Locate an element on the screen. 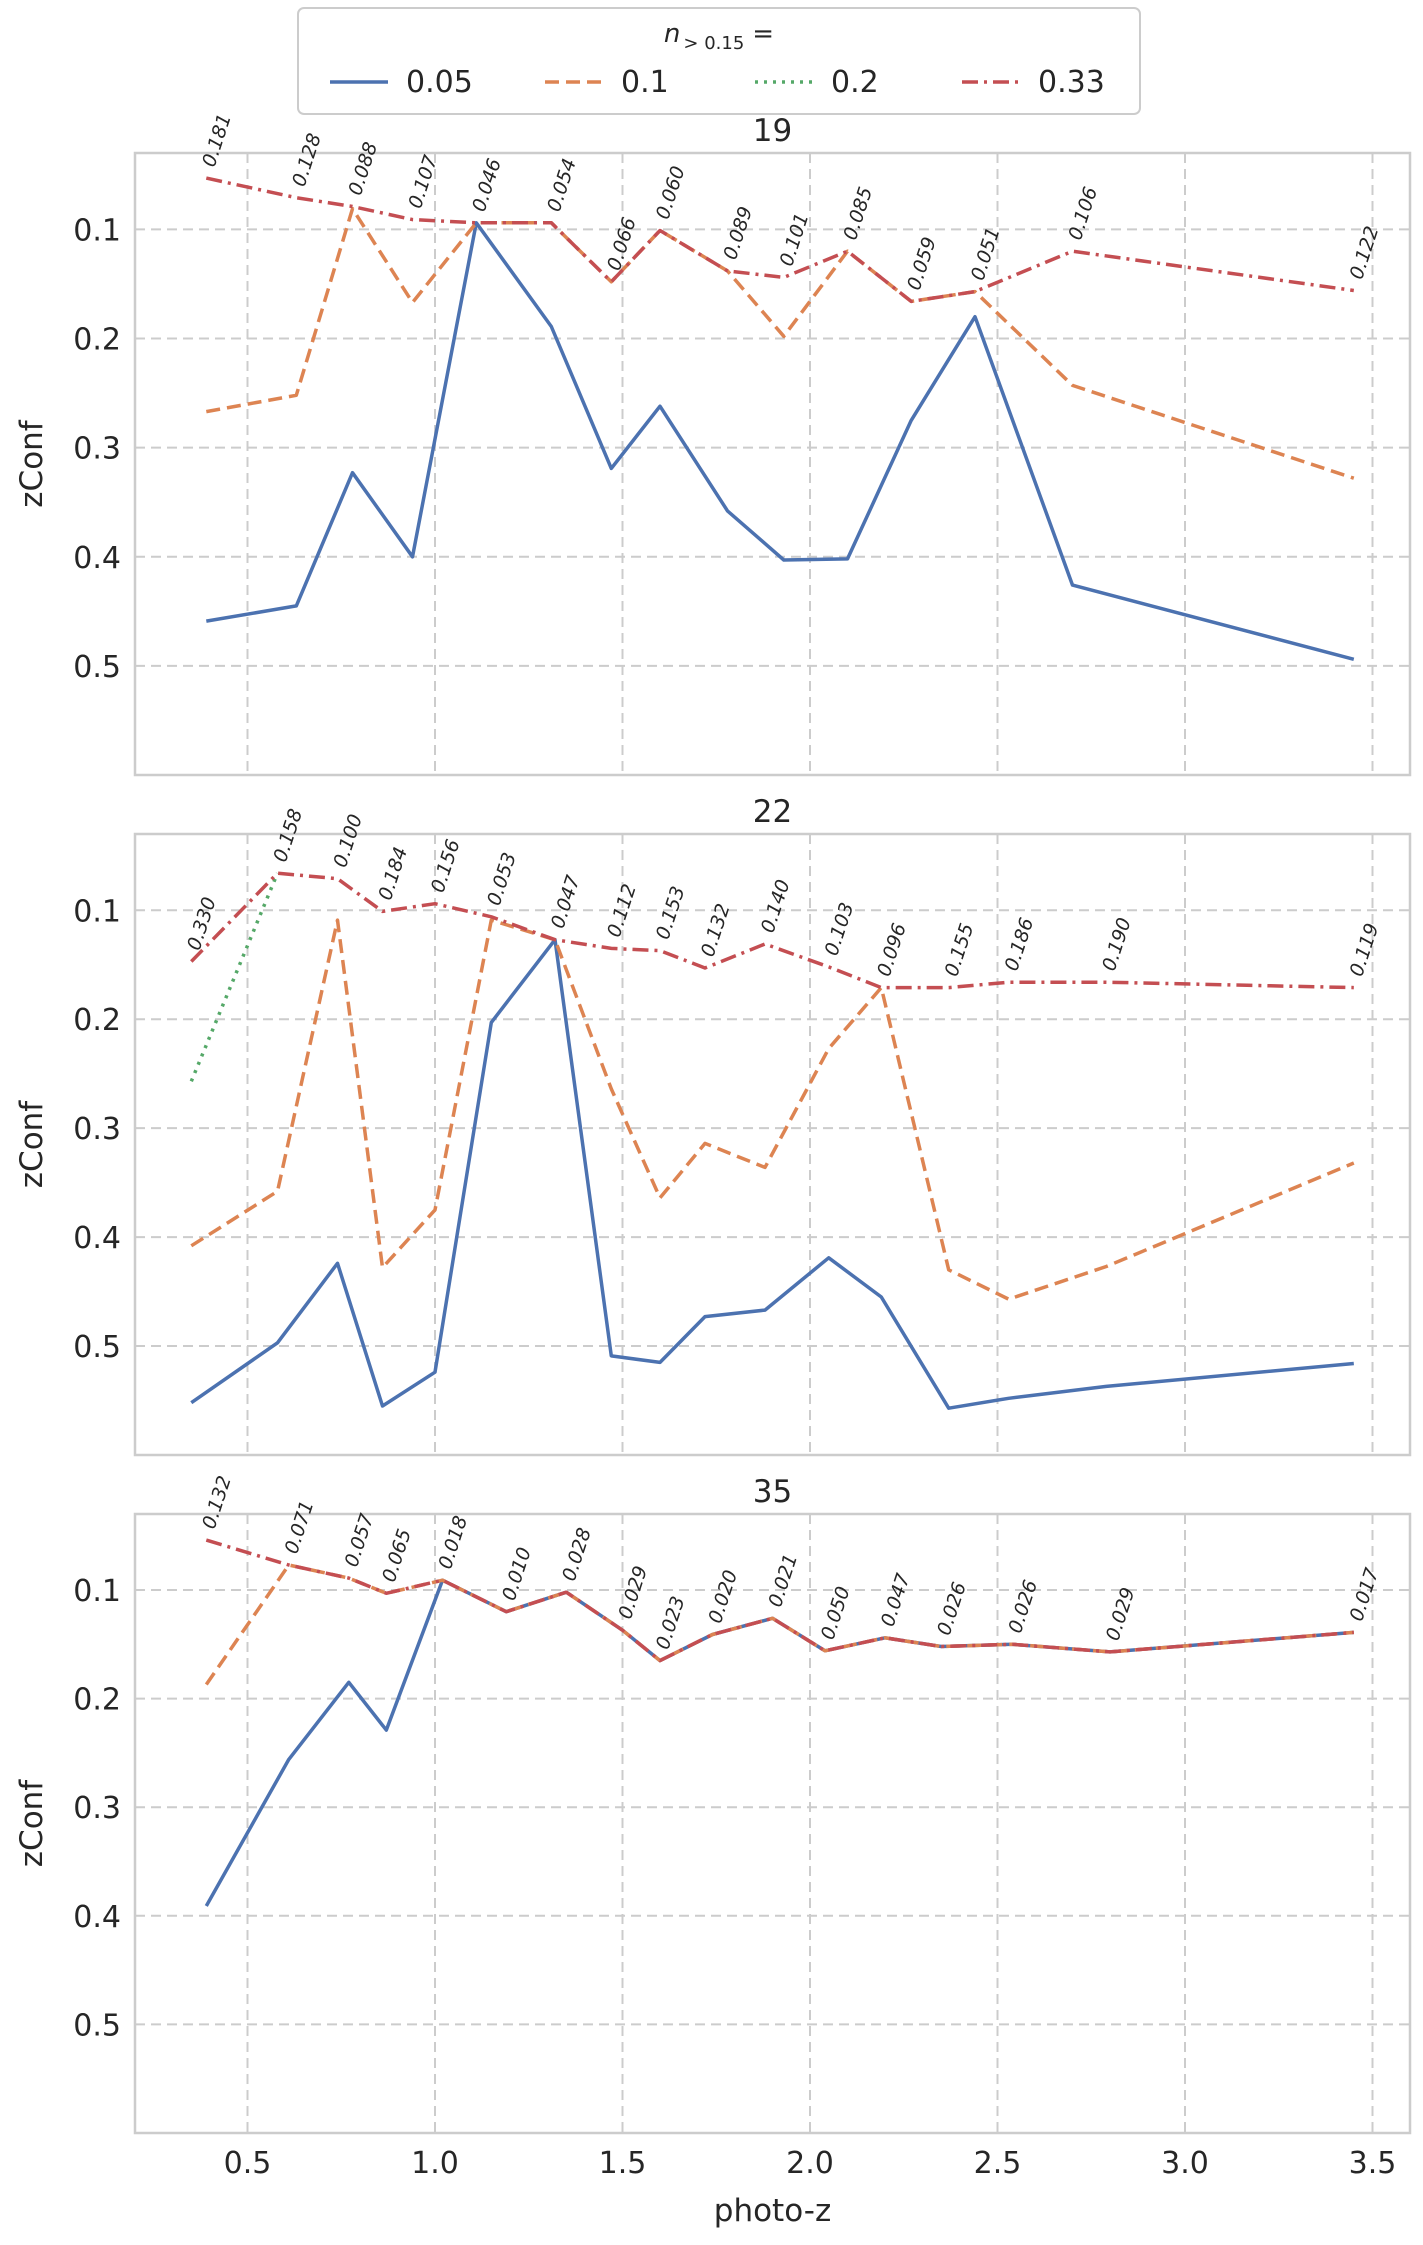  point-annotation: 0.057 is located at coordinates (360, 1540).